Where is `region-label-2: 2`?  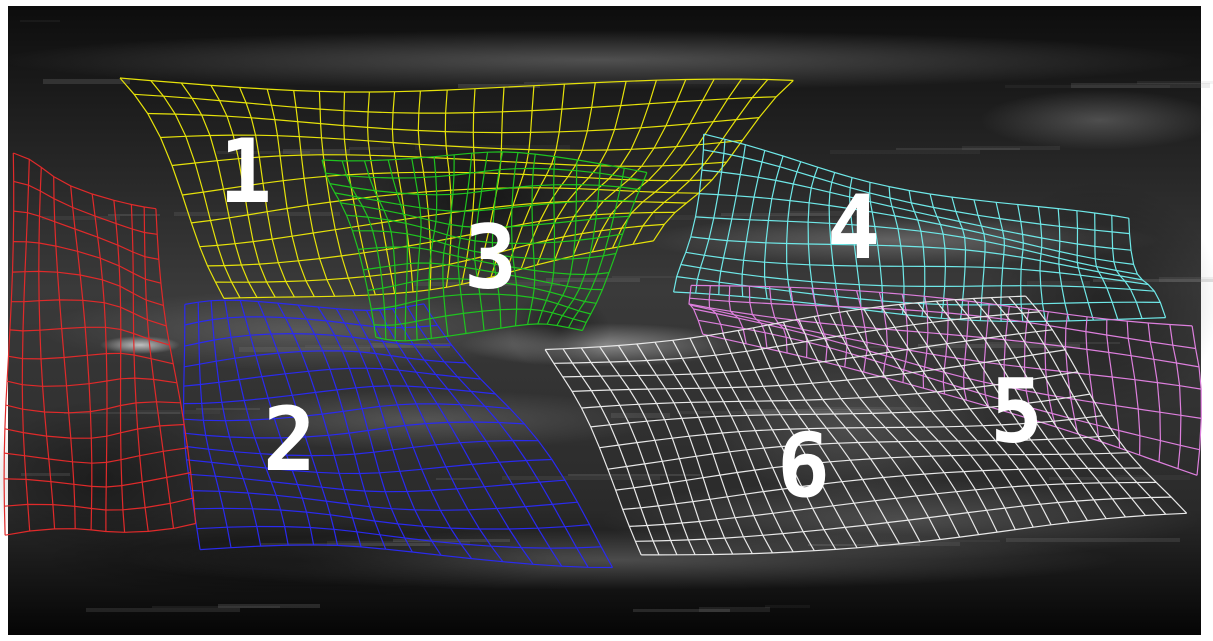
region-label-2: 2 is located at coordinates (289, 439).